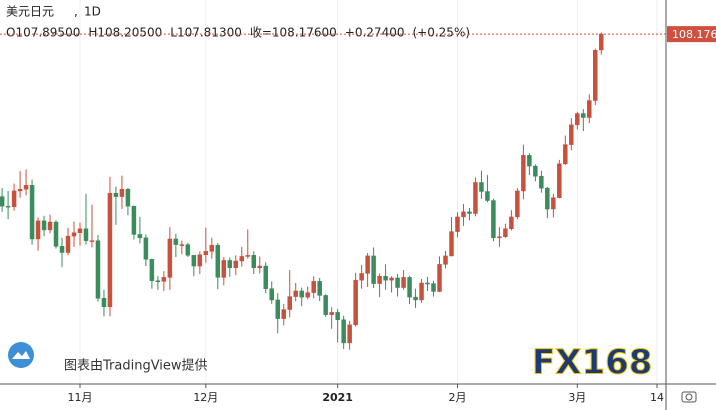 The image size is (716, 410). What do you see at coordinates (441, 33) in the screenshot?
I see `legend-value: (+0.25%)` at bounding box center [441, 33].